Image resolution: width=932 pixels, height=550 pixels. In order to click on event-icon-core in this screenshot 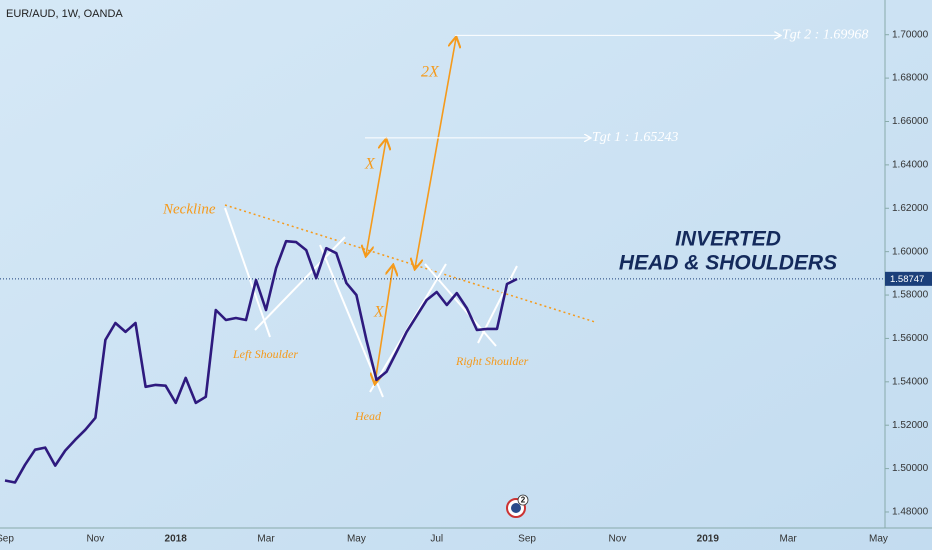, I will do `click(516, 508)`.